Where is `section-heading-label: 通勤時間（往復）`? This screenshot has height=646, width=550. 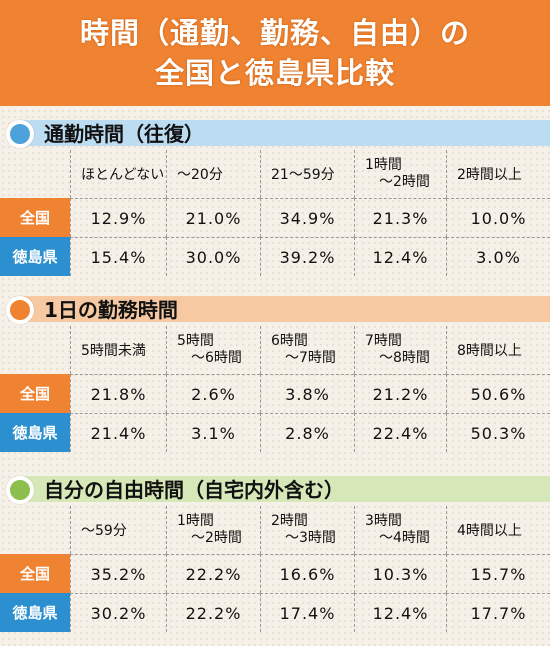
section-heading-label: 通勤時間（往復） is located at coordinates (124, 133).